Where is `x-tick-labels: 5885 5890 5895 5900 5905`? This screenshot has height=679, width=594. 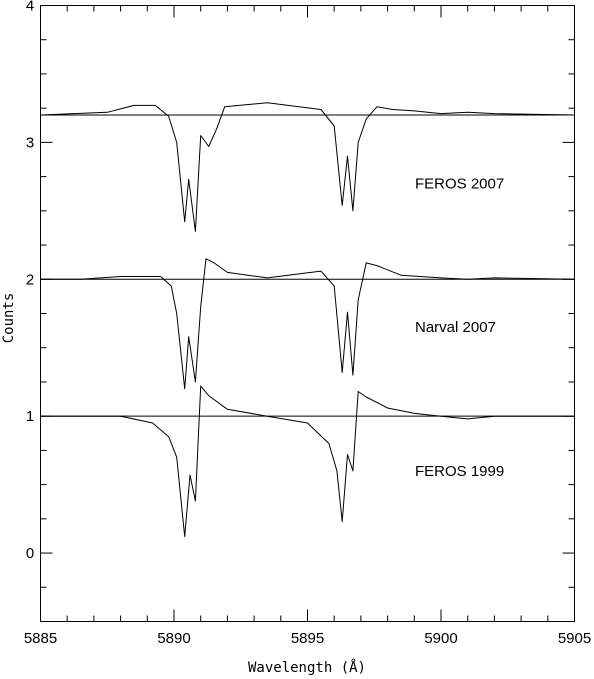 x-tick-labels: 5885 5890 5895 5900 5905 is located at coordinates (307, 638).